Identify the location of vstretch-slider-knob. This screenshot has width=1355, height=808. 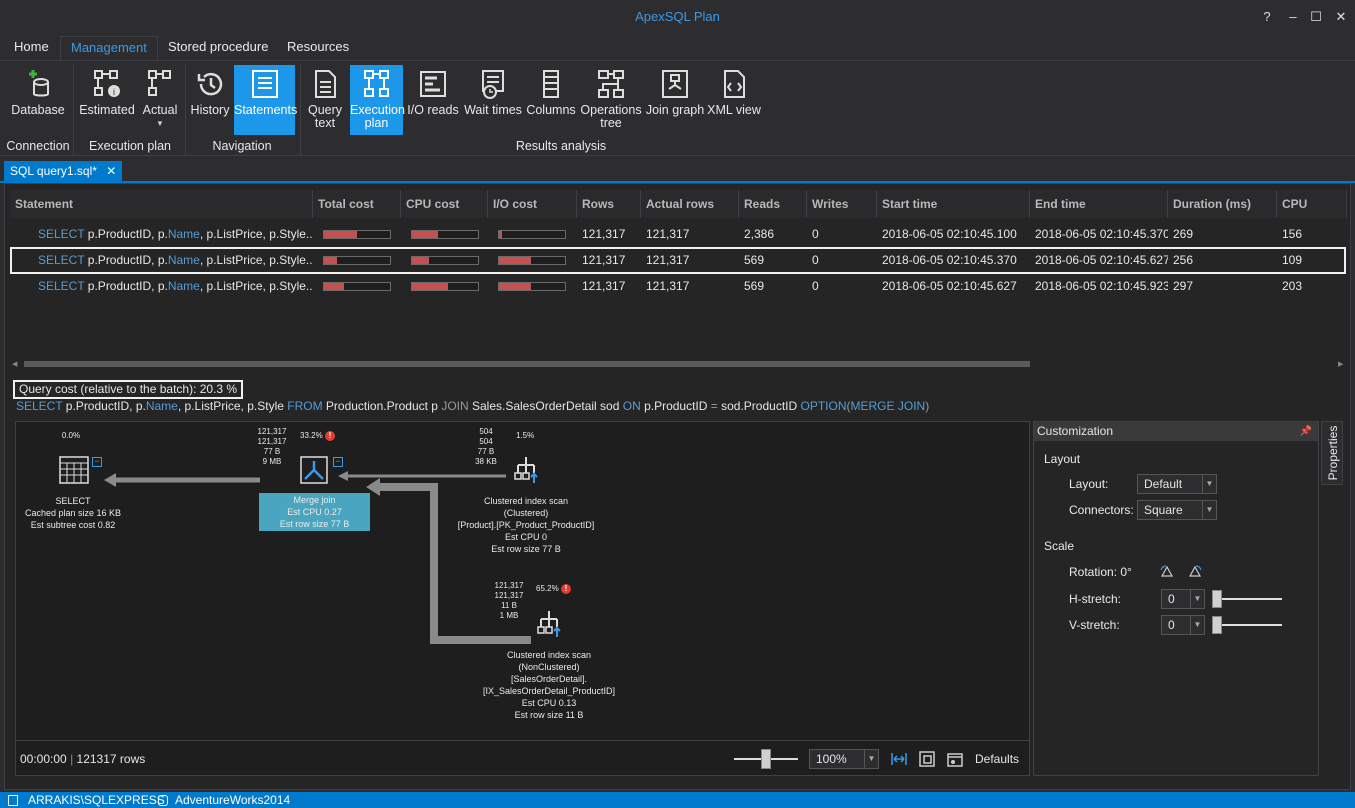
(1217, 625).